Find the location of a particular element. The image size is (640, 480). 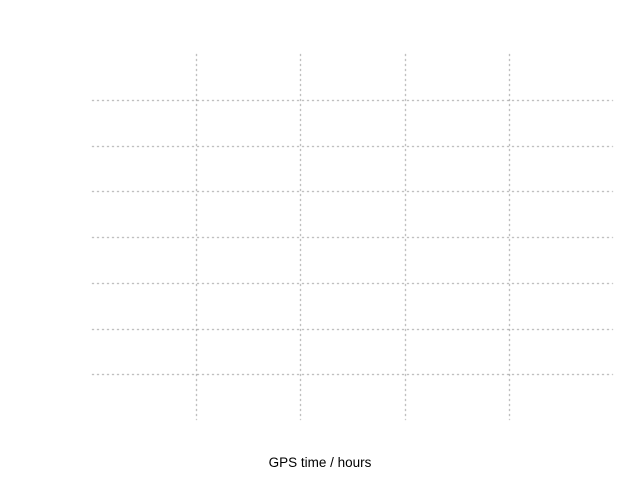

x-axis-label: GPS time / hours is located at coordinates (320, 462).